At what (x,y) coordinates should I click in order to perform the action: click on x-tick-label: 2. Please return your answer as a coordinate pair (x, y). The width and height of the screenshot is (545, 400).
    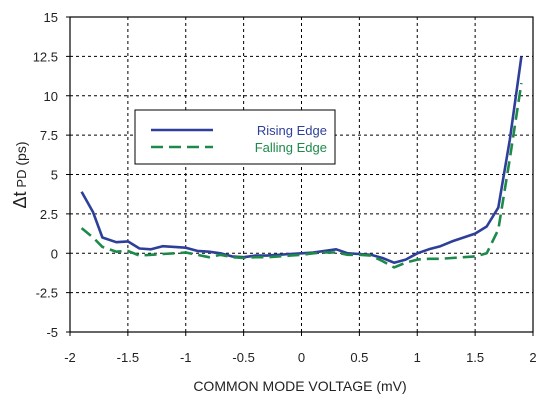
    Looking at the image, I should click on (532, 357).